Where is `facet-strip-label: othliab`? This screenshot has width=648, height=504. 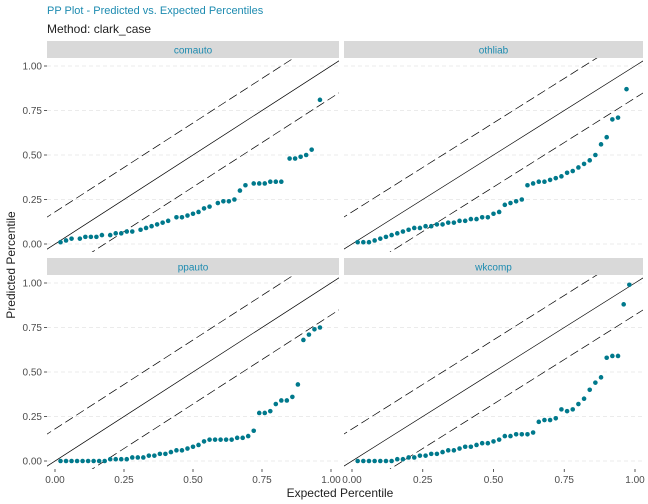
facet-strip-label: othliab is located at coordinates (494, 51).